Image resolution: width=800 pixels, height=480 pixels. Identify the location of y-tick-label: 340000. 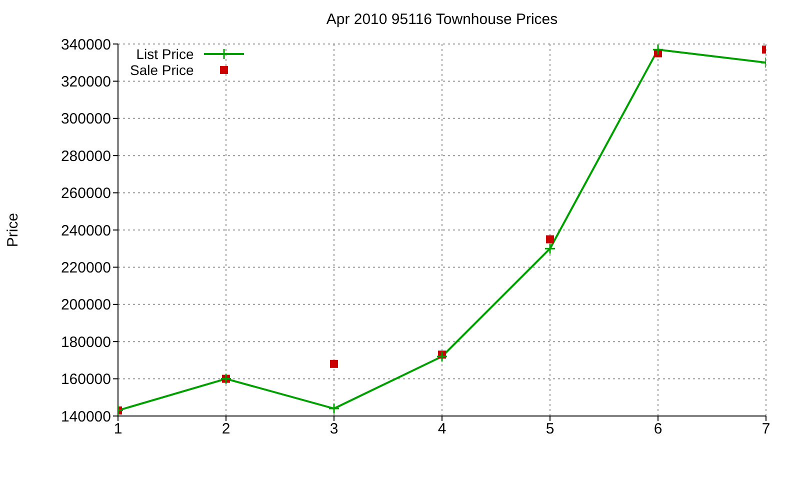
(85, 45).